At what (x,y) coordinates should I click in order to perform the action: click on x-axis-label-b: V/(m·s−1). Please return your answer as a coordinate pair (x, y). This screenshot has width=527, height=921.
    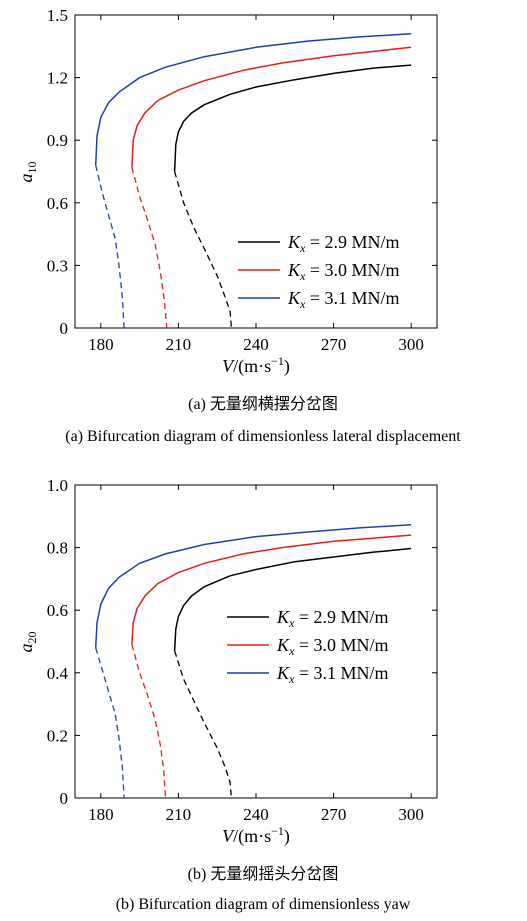
    Looking at the image, I should click on (256, 835).